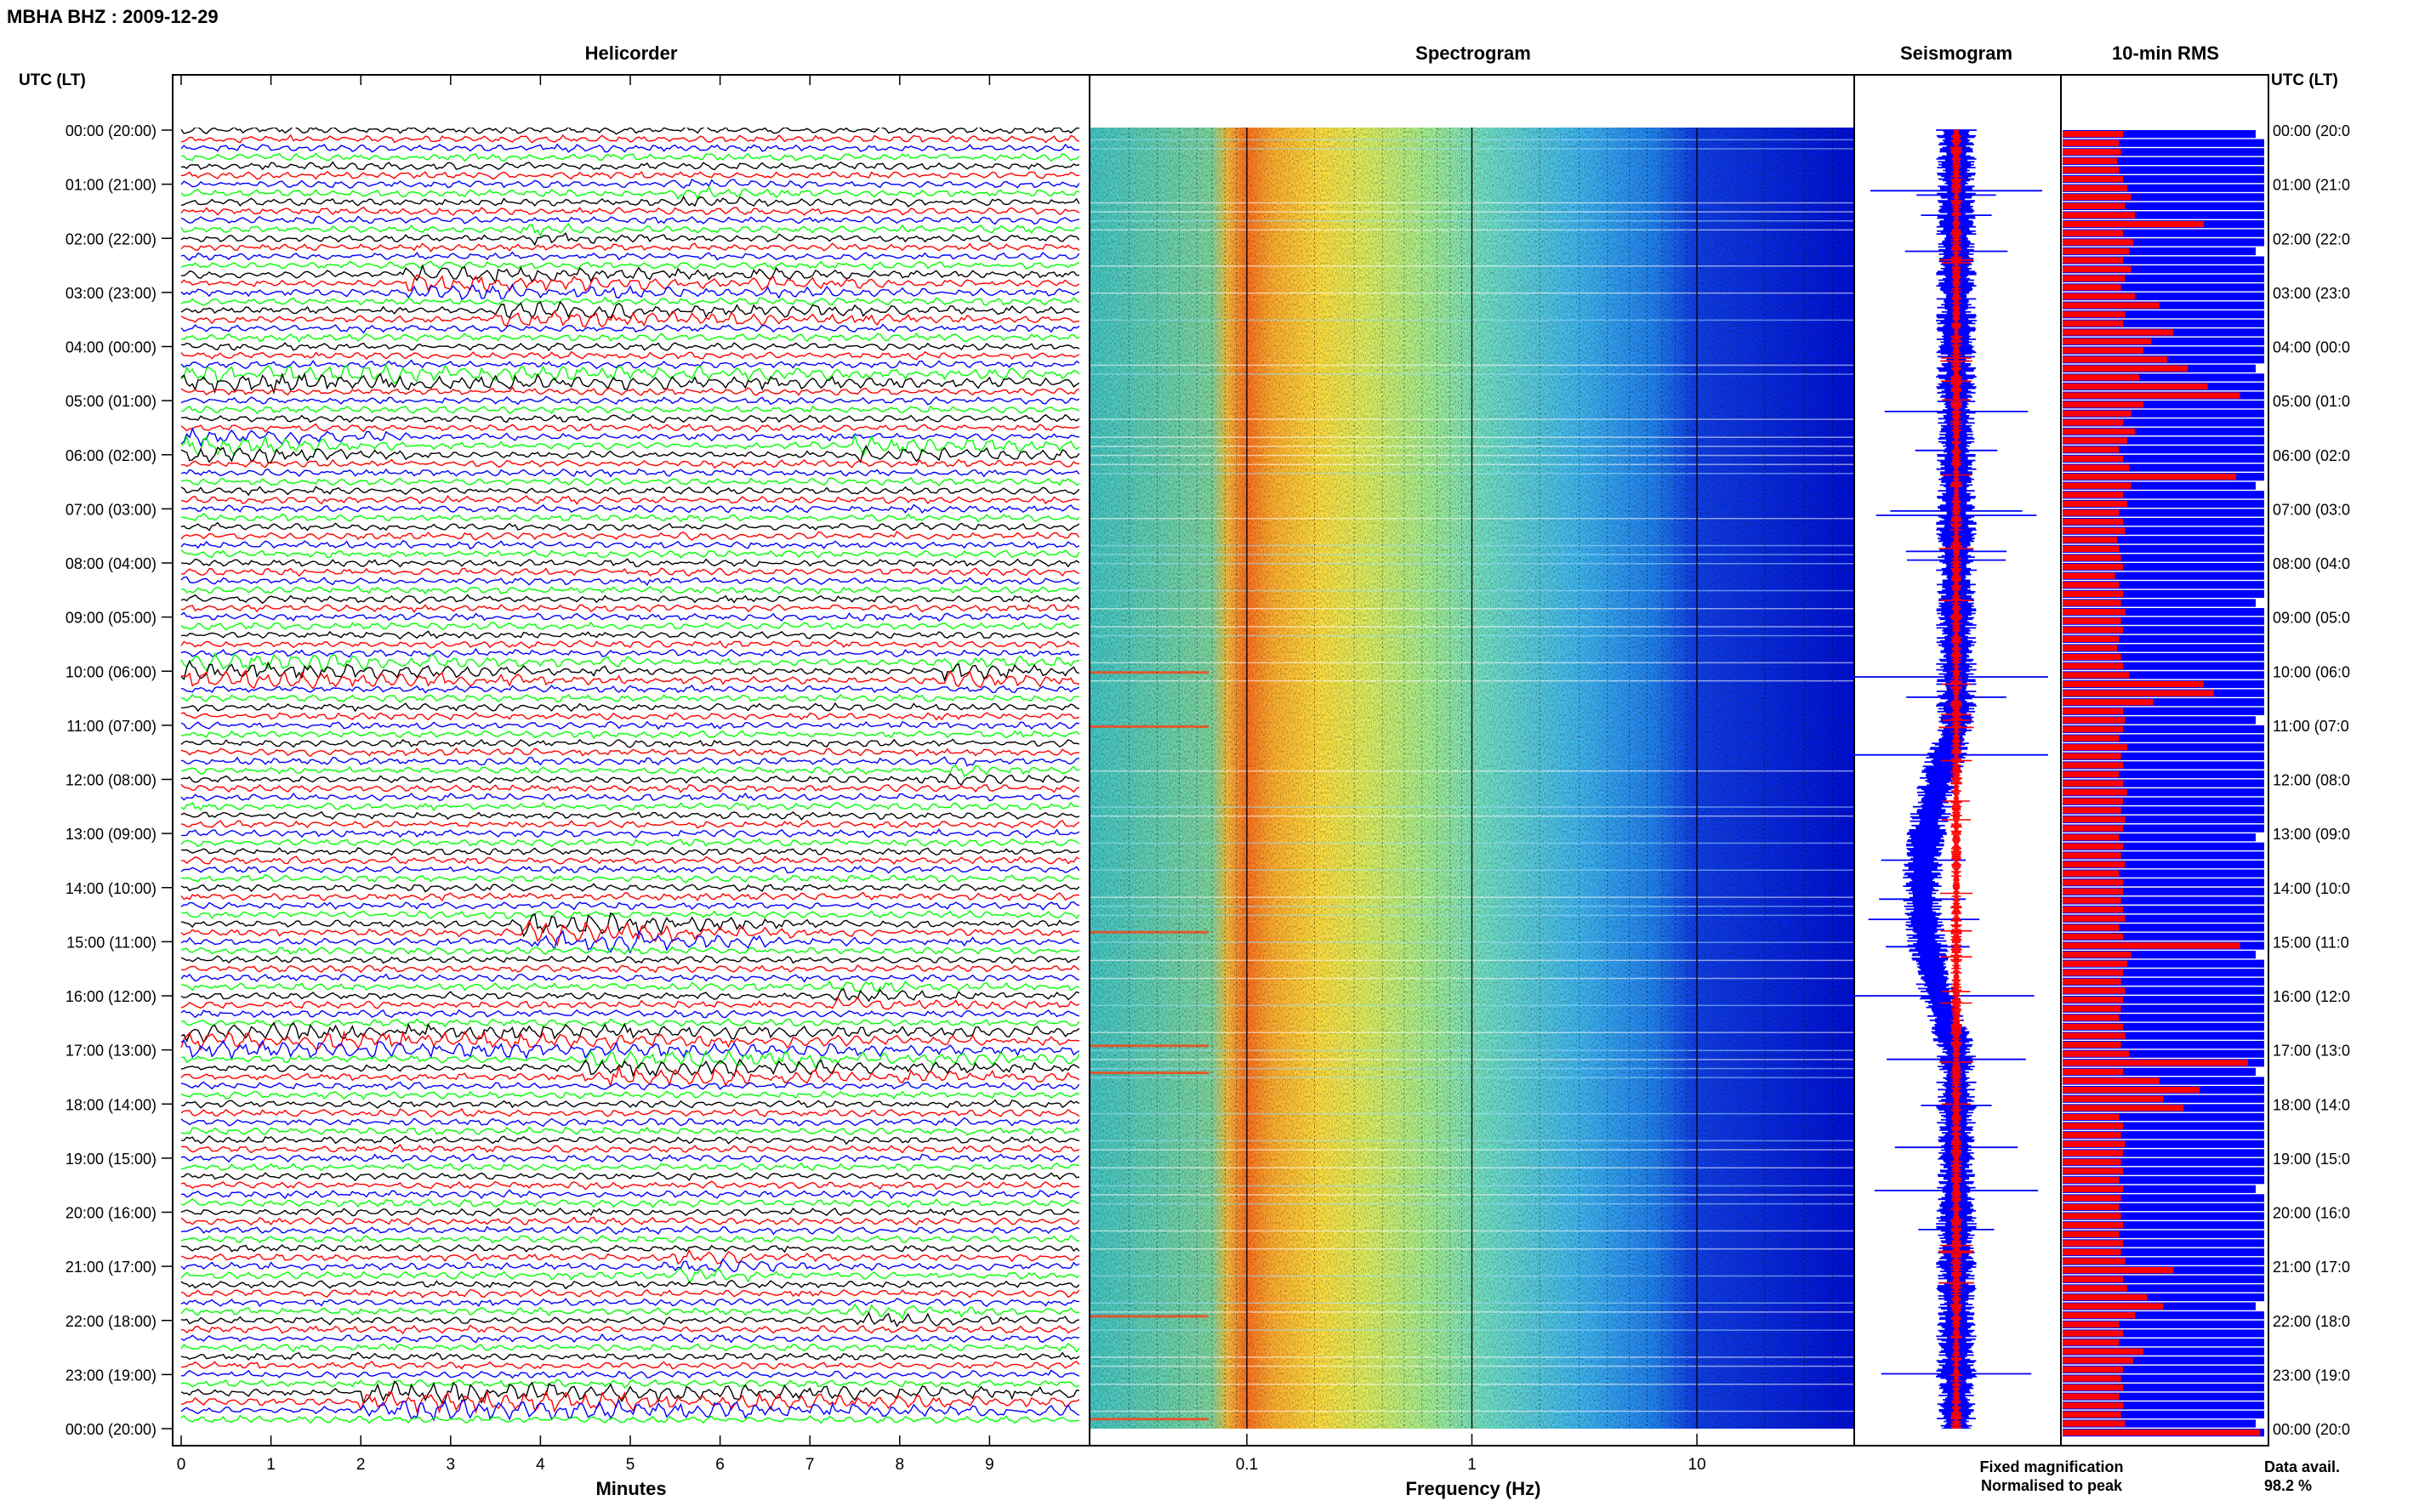 This screenshot has width=2419, height=1512. What do you see at coordinates (2311, 185) in the screenshot?
I see `time-label-right: 01:00 (21:0` at bounding box center [2311, 185].